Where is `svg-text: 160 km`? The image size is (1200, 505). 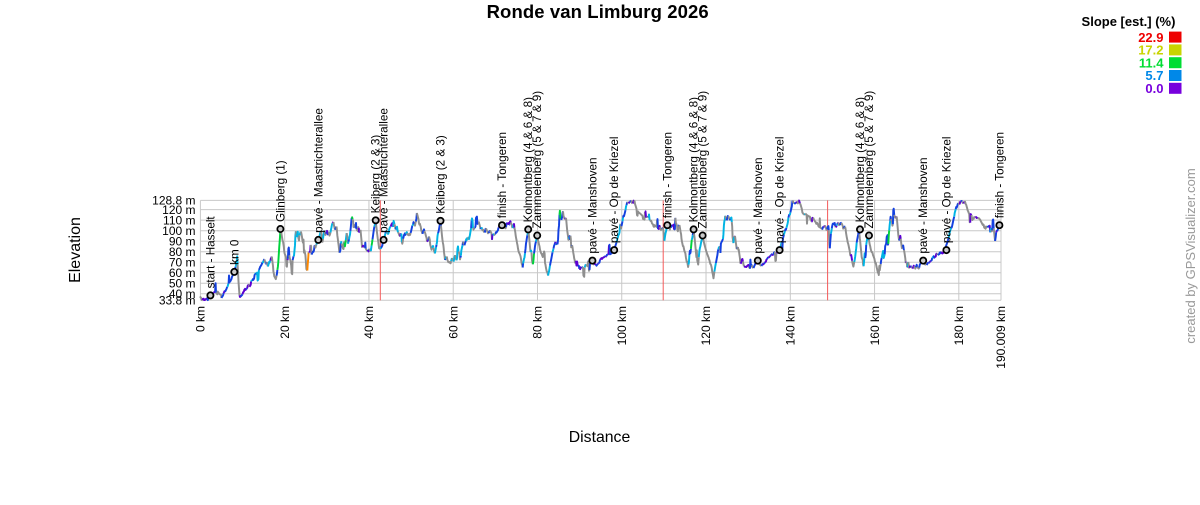
svg-text: 160 km is located at coordinates (875, 325).